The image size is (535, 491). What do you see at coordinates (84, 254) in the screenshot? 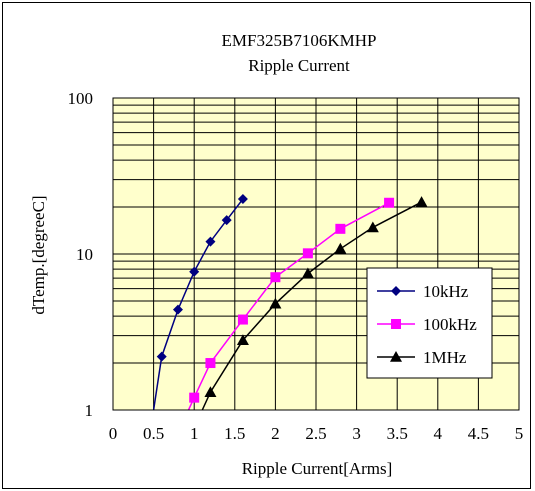
I see `y-tick-label: 10` at bounding box center [84, 254].